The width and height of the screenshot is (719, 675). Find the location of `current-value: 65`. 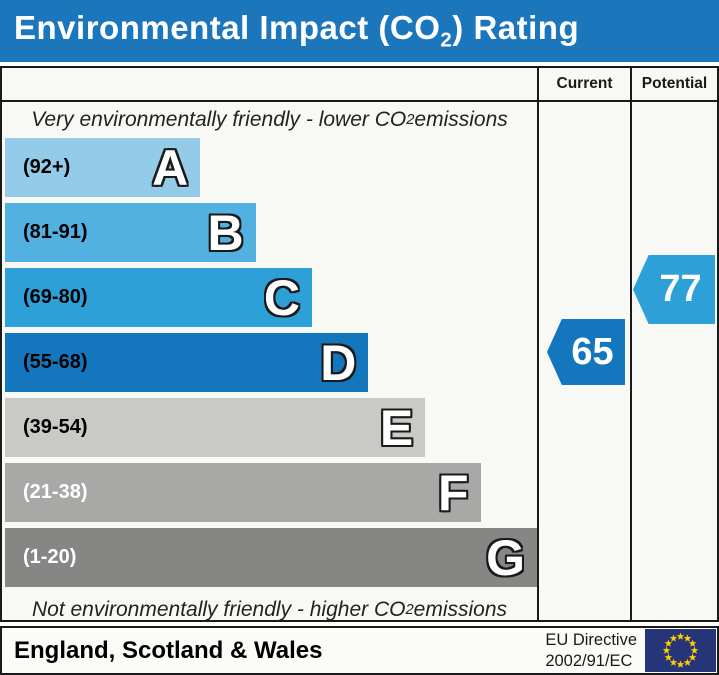

current-value: 65 is located at coordinates (592, 351).